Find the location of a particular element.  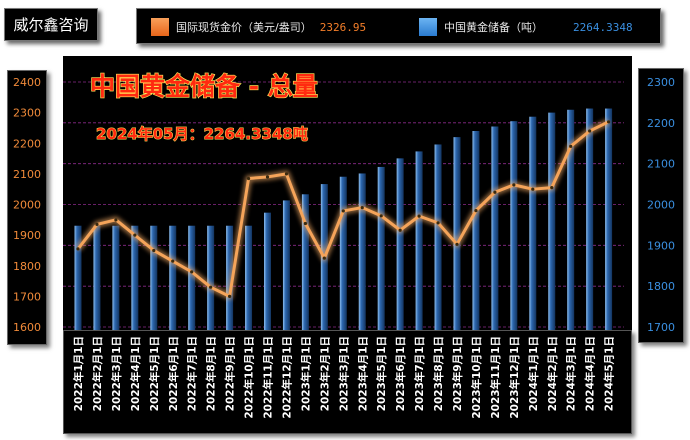

left-axis-tick-label: 2000 is located at coordinates (27, 205).